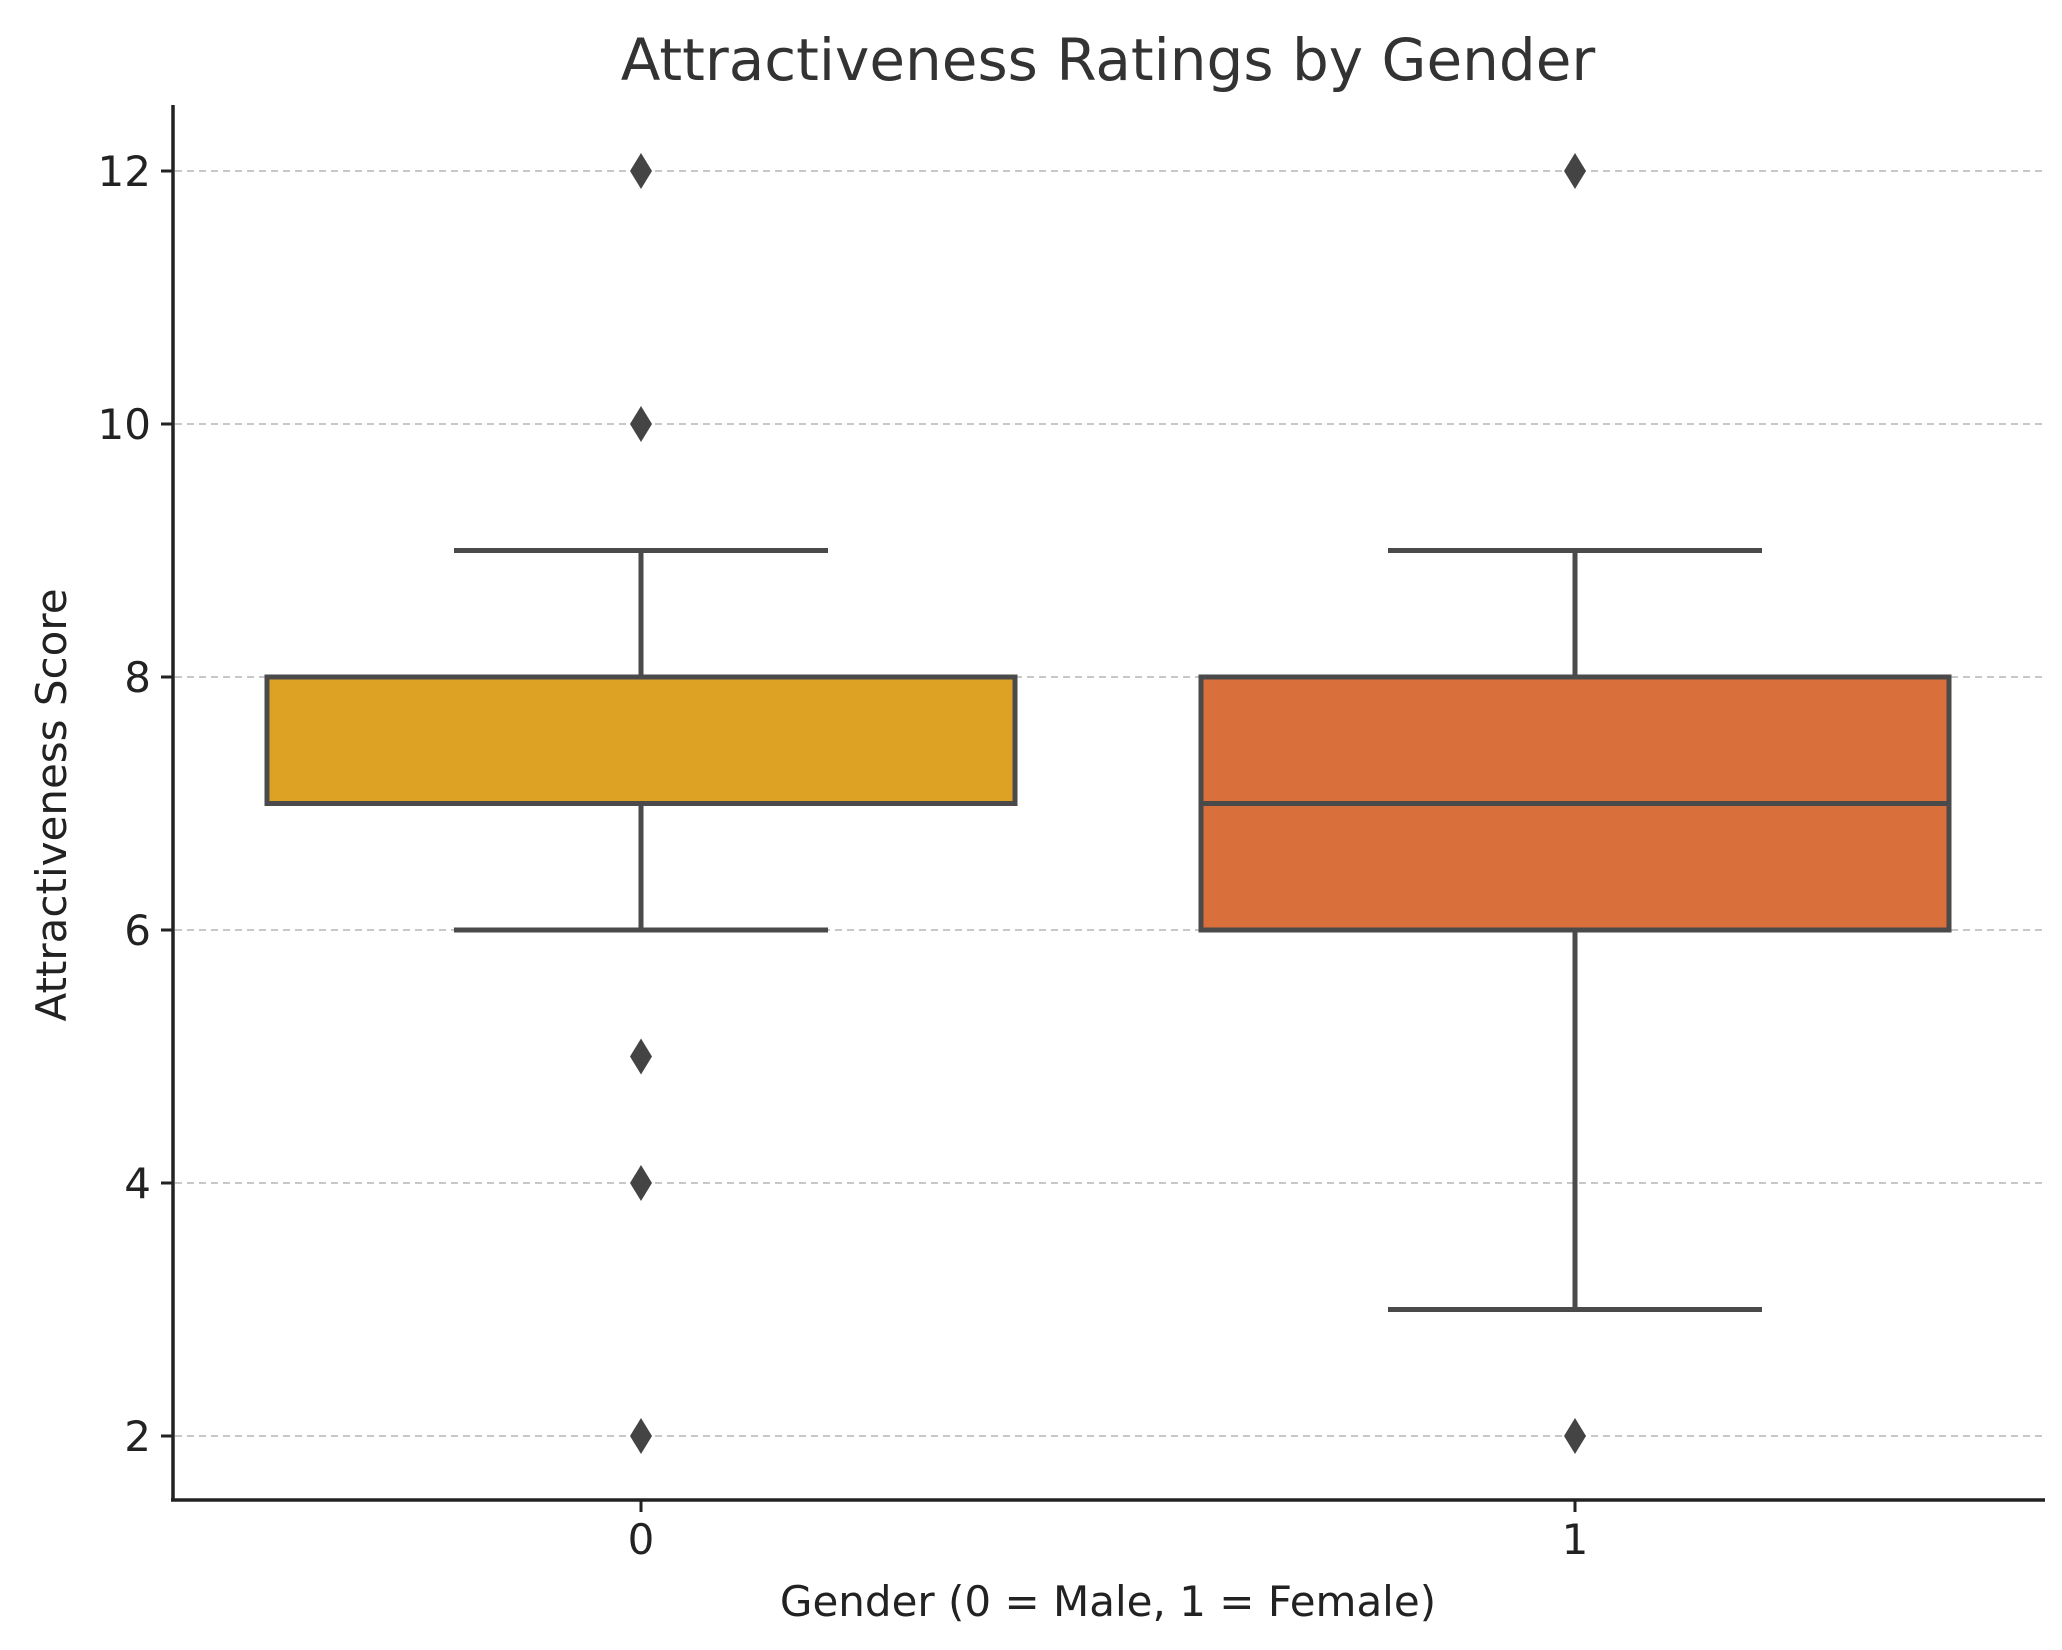  I want to click on y-tick-label-8: 8, so click(137, 677).